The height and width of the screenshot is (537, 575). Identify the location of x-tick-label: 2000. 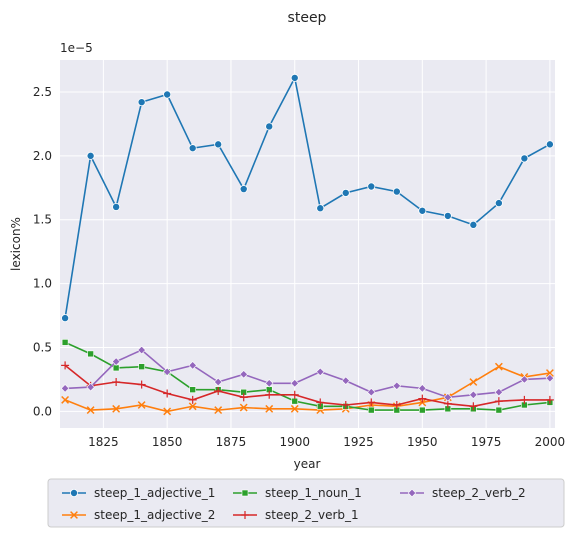
(550, 442).